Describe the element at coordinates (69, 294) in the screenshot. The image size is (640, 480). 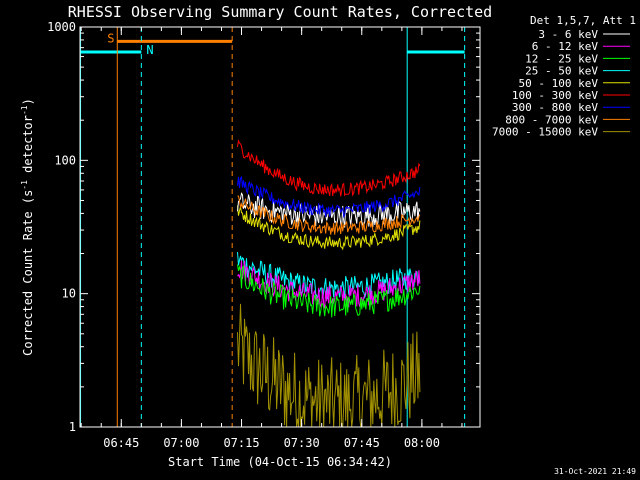
I see `y-tick-label: 10` at that location.